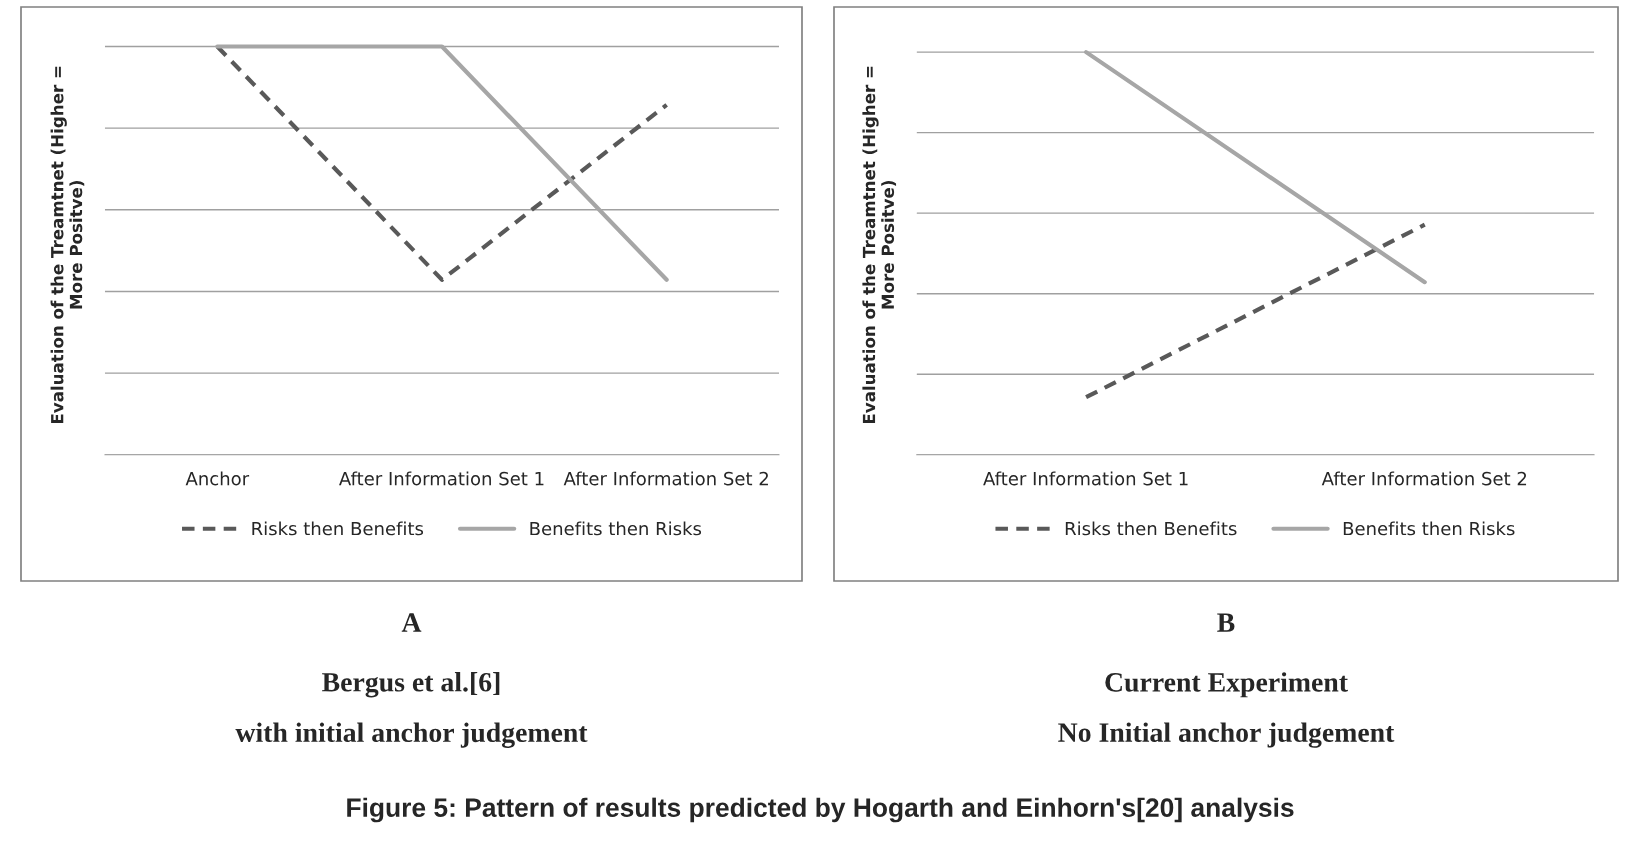 This screenshot has height=850, width=1640. What do you see at coordinates (1226, 710) in the screenshot?
I see `text: Current Experiment No Initial anchor judgement` at bounding box center [1226, 710].